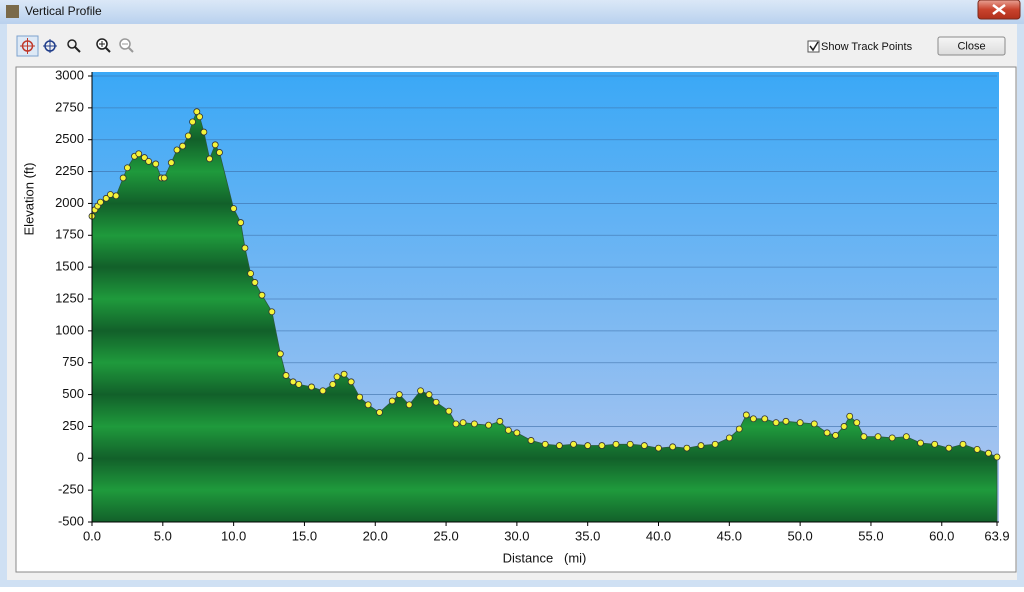 The width and height of the screenshot is (1024, 592). Describe the element at coordinates (512, 12) in the screenshot. I see `title-bar` at that location.